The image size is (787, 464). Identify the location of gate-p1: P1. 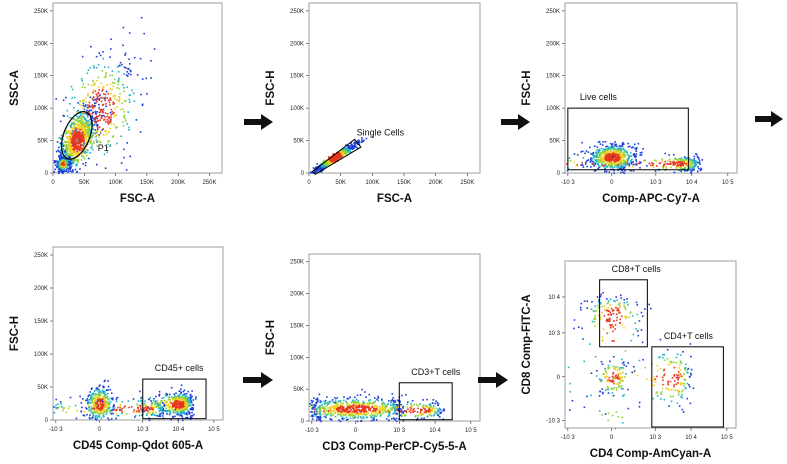
(82, 135).